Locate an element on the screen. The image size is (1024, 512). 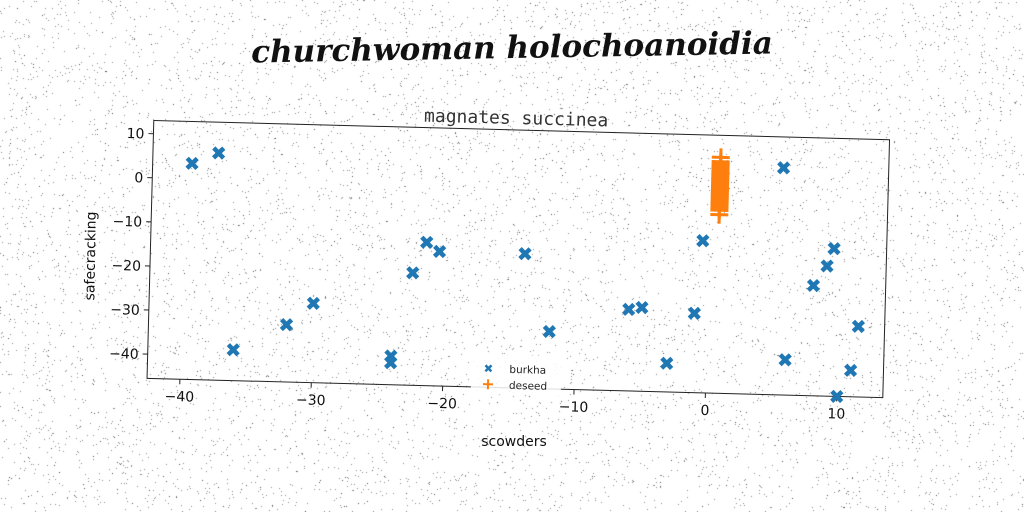
x-tick-label: −20 is located at coordinates (442, 404).